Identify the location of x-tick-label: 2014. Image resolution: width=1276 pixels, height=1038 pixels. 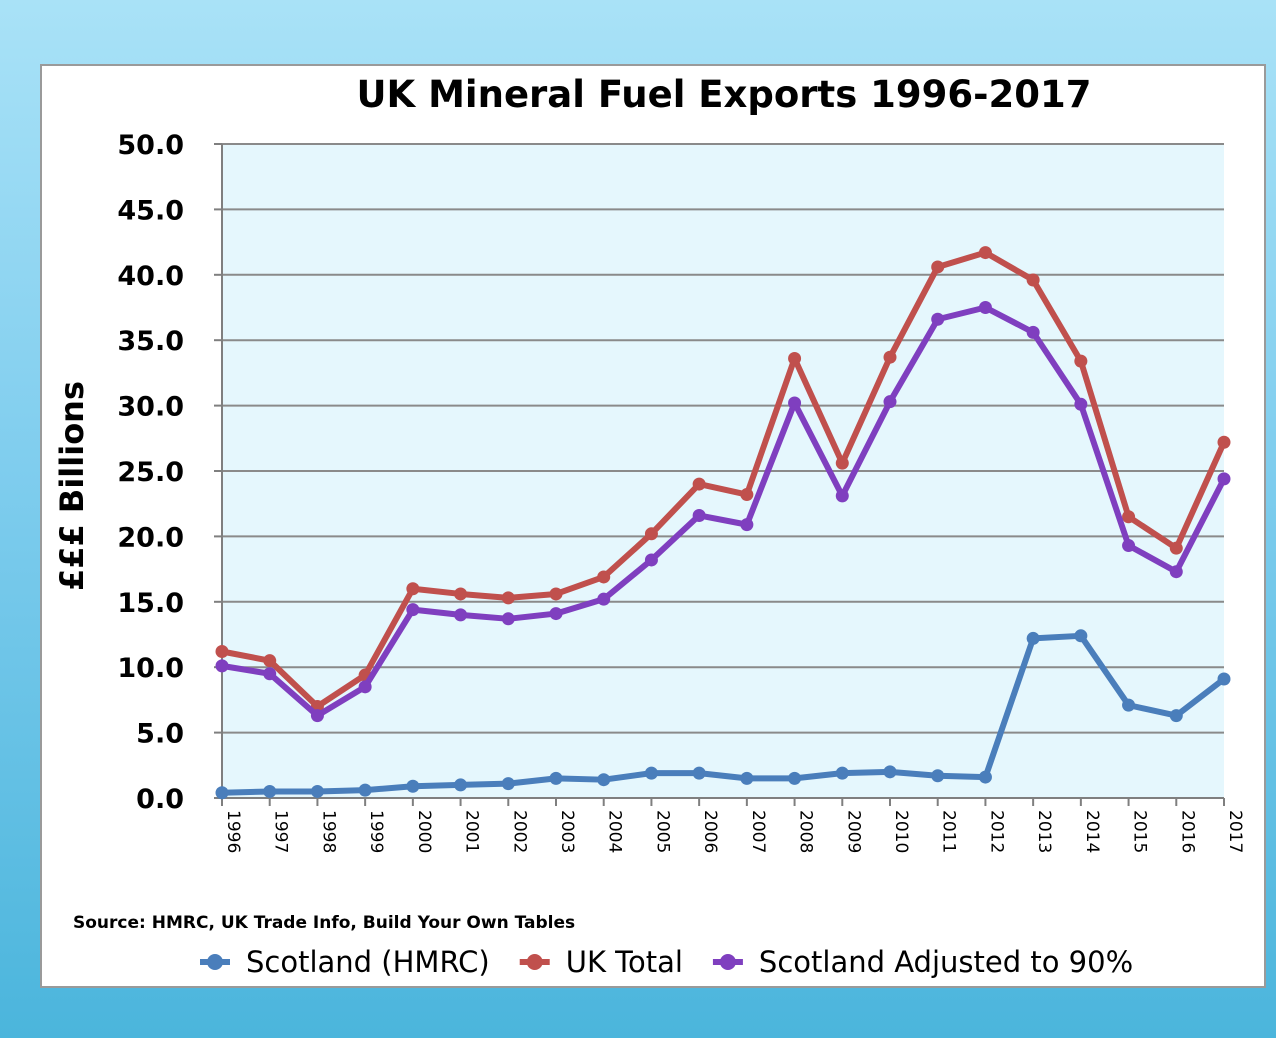
(1092, 831).